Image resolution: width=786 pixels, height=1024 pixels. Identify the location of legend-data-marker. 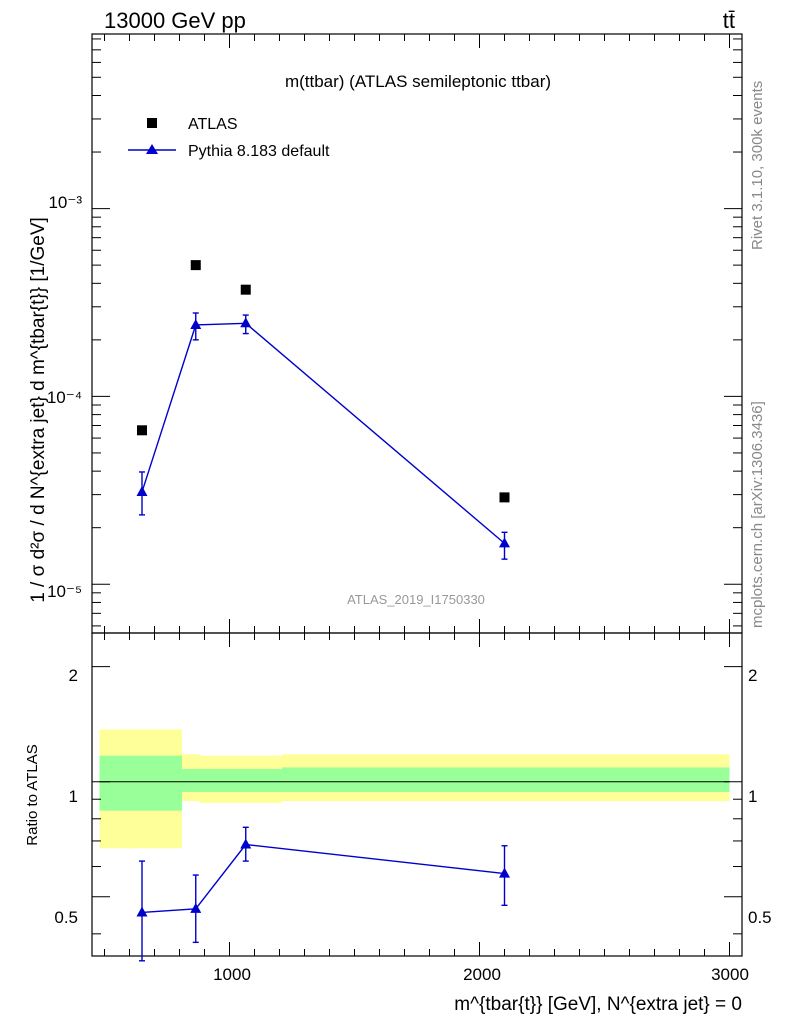
(152, 123).